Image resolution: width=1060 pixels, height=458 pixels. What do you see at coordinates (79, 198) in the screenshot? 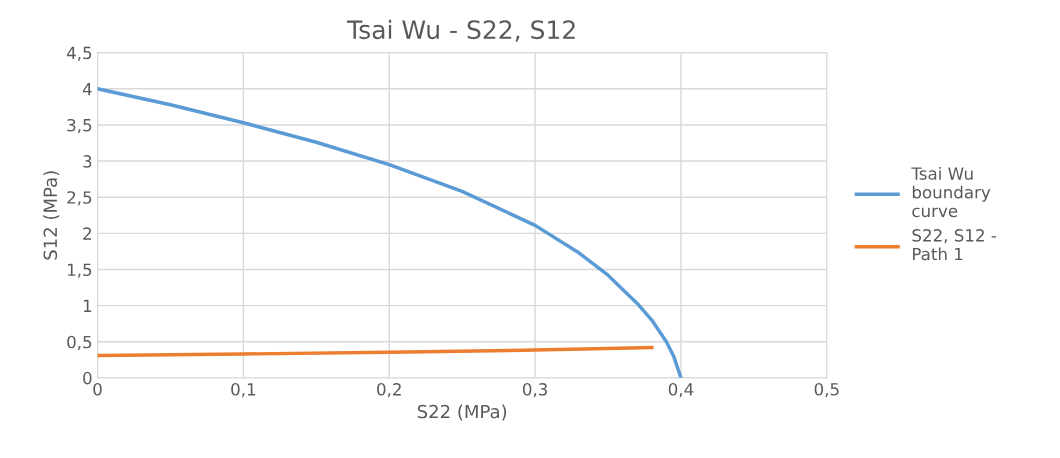
I see `y-tick-label: 2,5` at bounding box center [79, 198].